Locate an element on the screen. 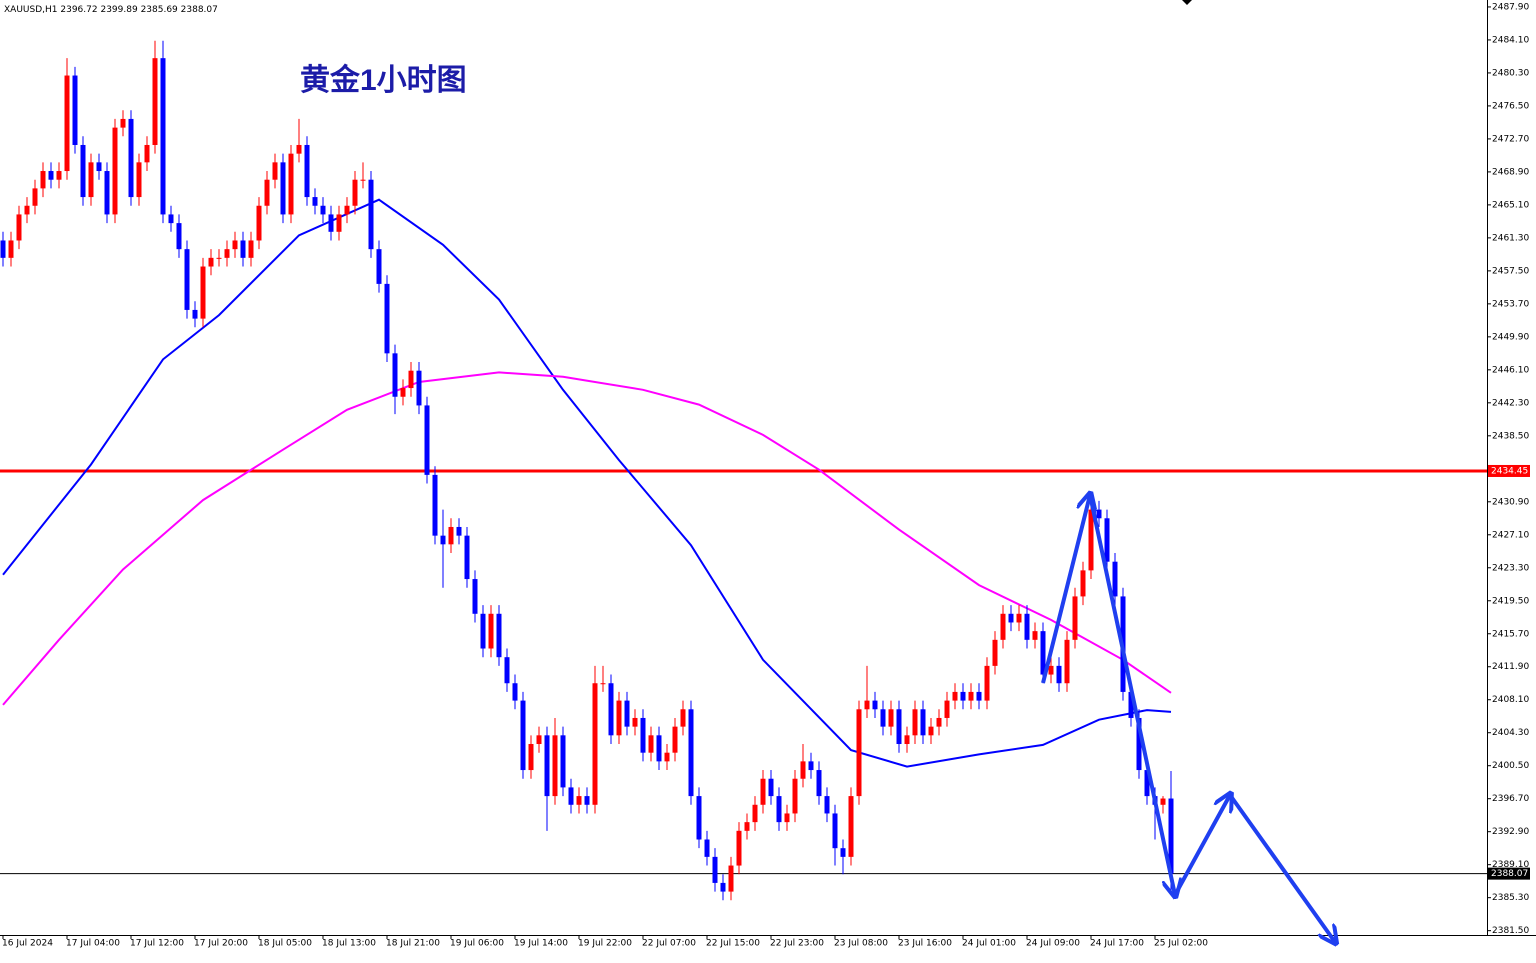  x-tick-label: 17 Jul 12:00 is located at coordinates (157, 944).